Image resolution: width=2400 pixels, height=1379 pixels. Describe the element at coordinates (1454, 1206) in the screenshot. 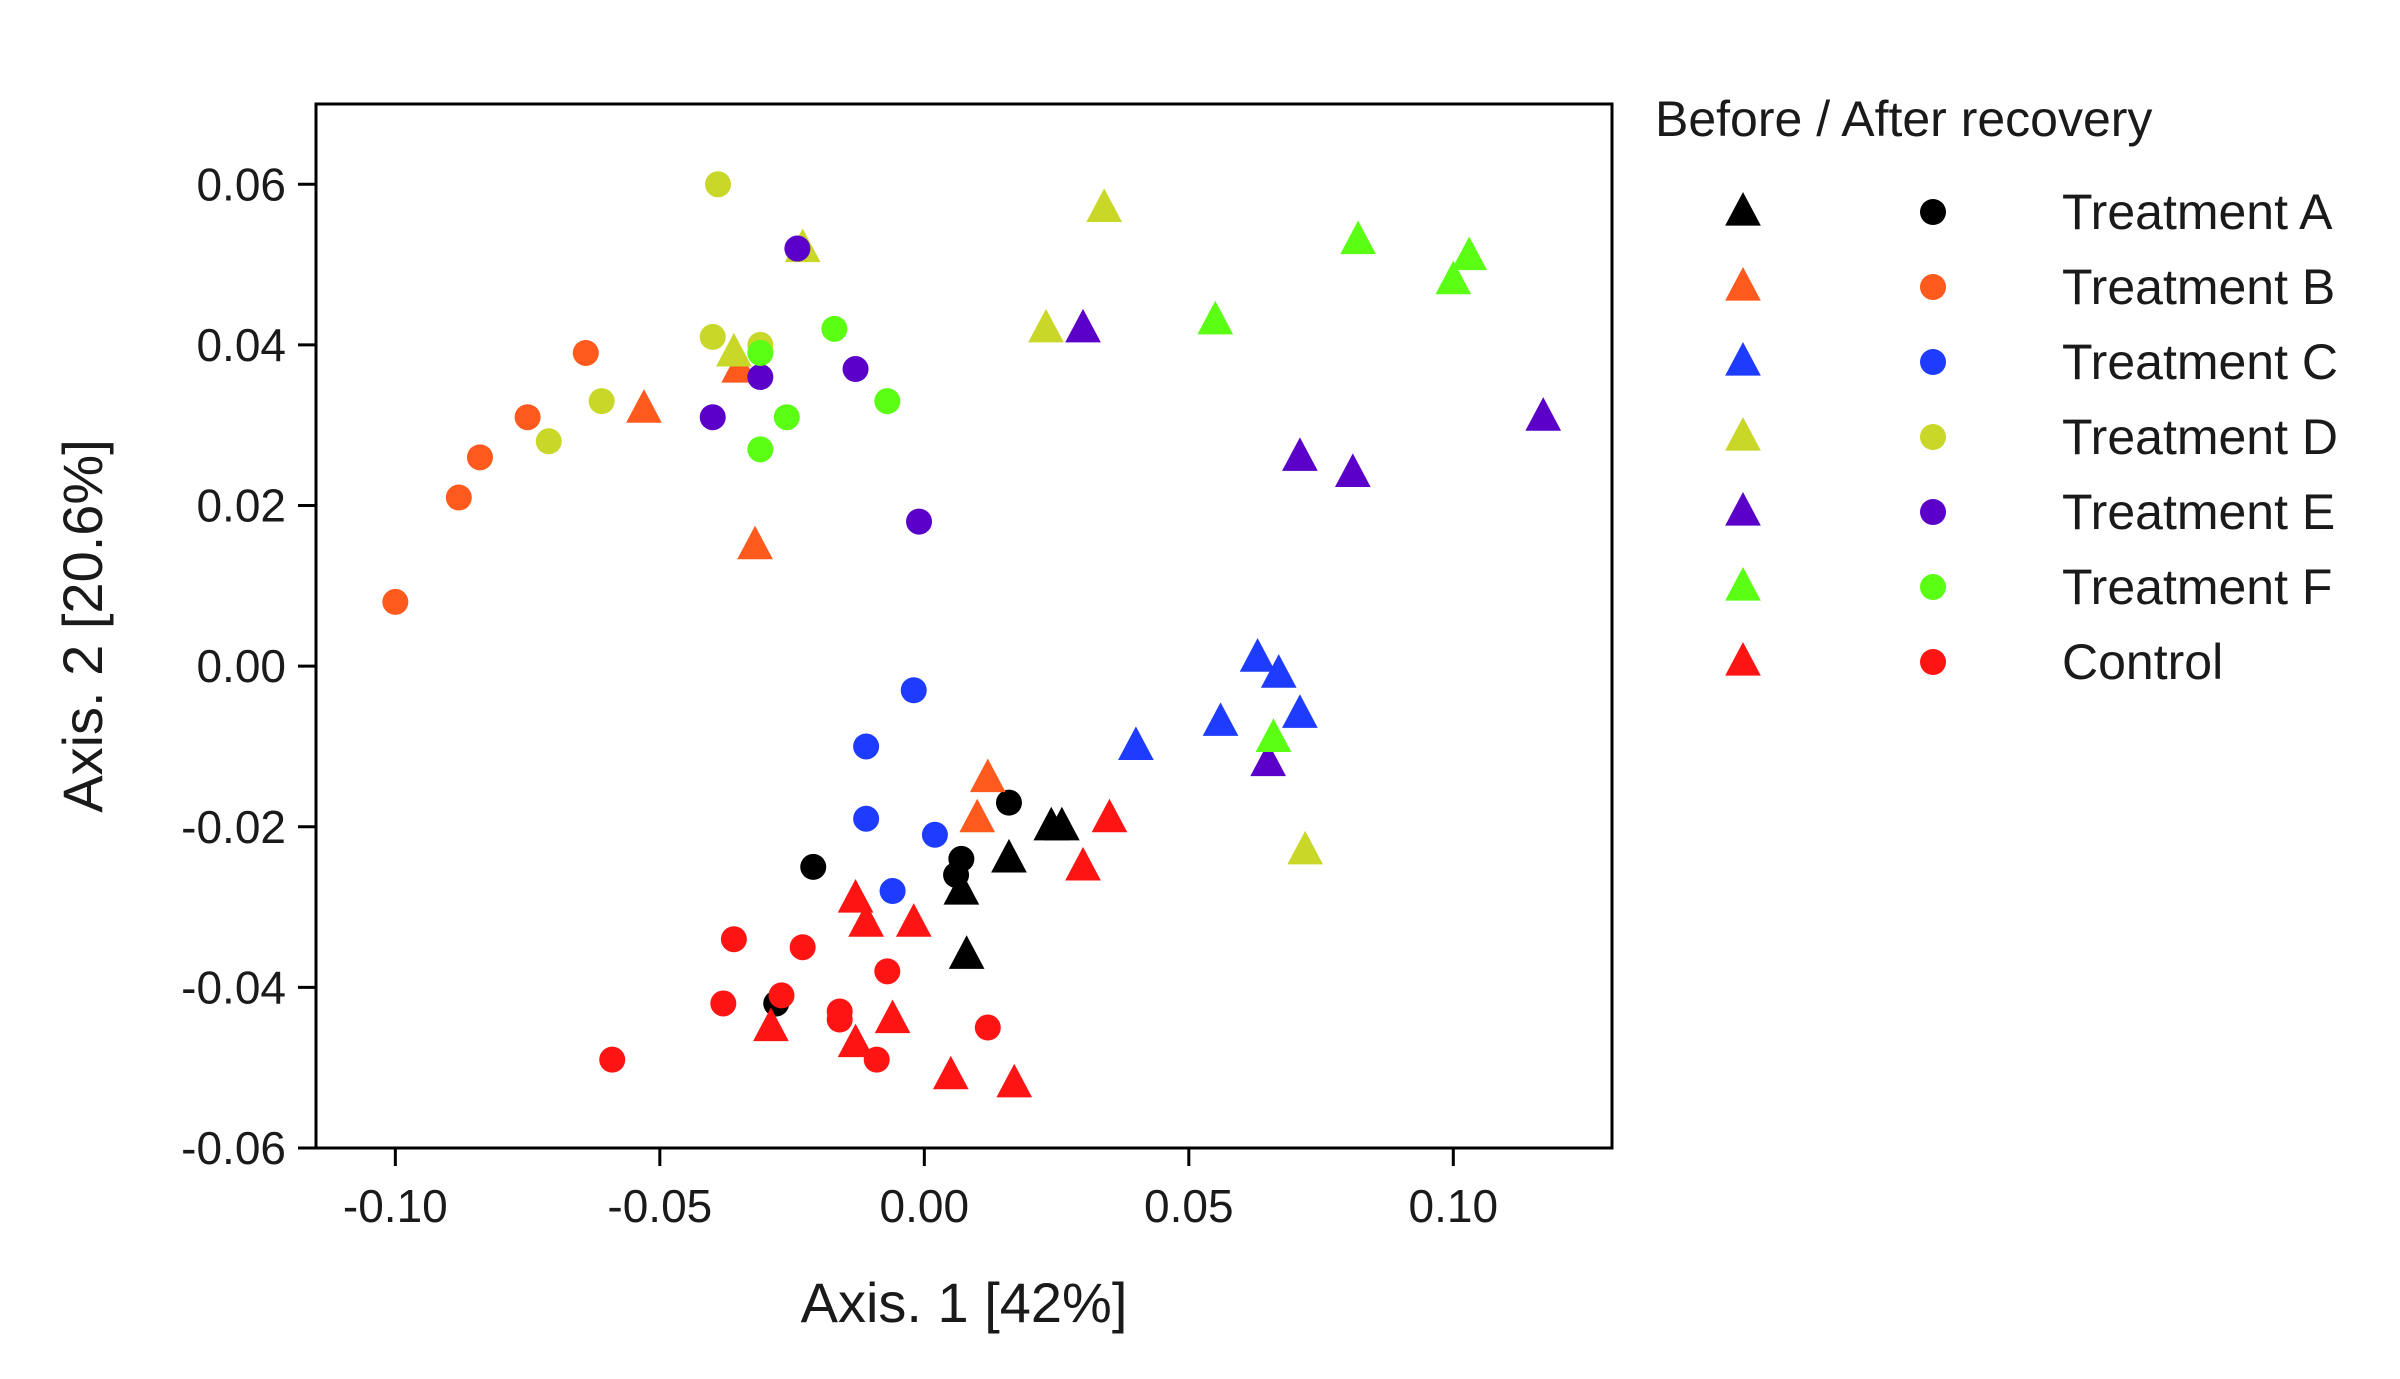

I see `x-tick-label: 0.10` at that location.